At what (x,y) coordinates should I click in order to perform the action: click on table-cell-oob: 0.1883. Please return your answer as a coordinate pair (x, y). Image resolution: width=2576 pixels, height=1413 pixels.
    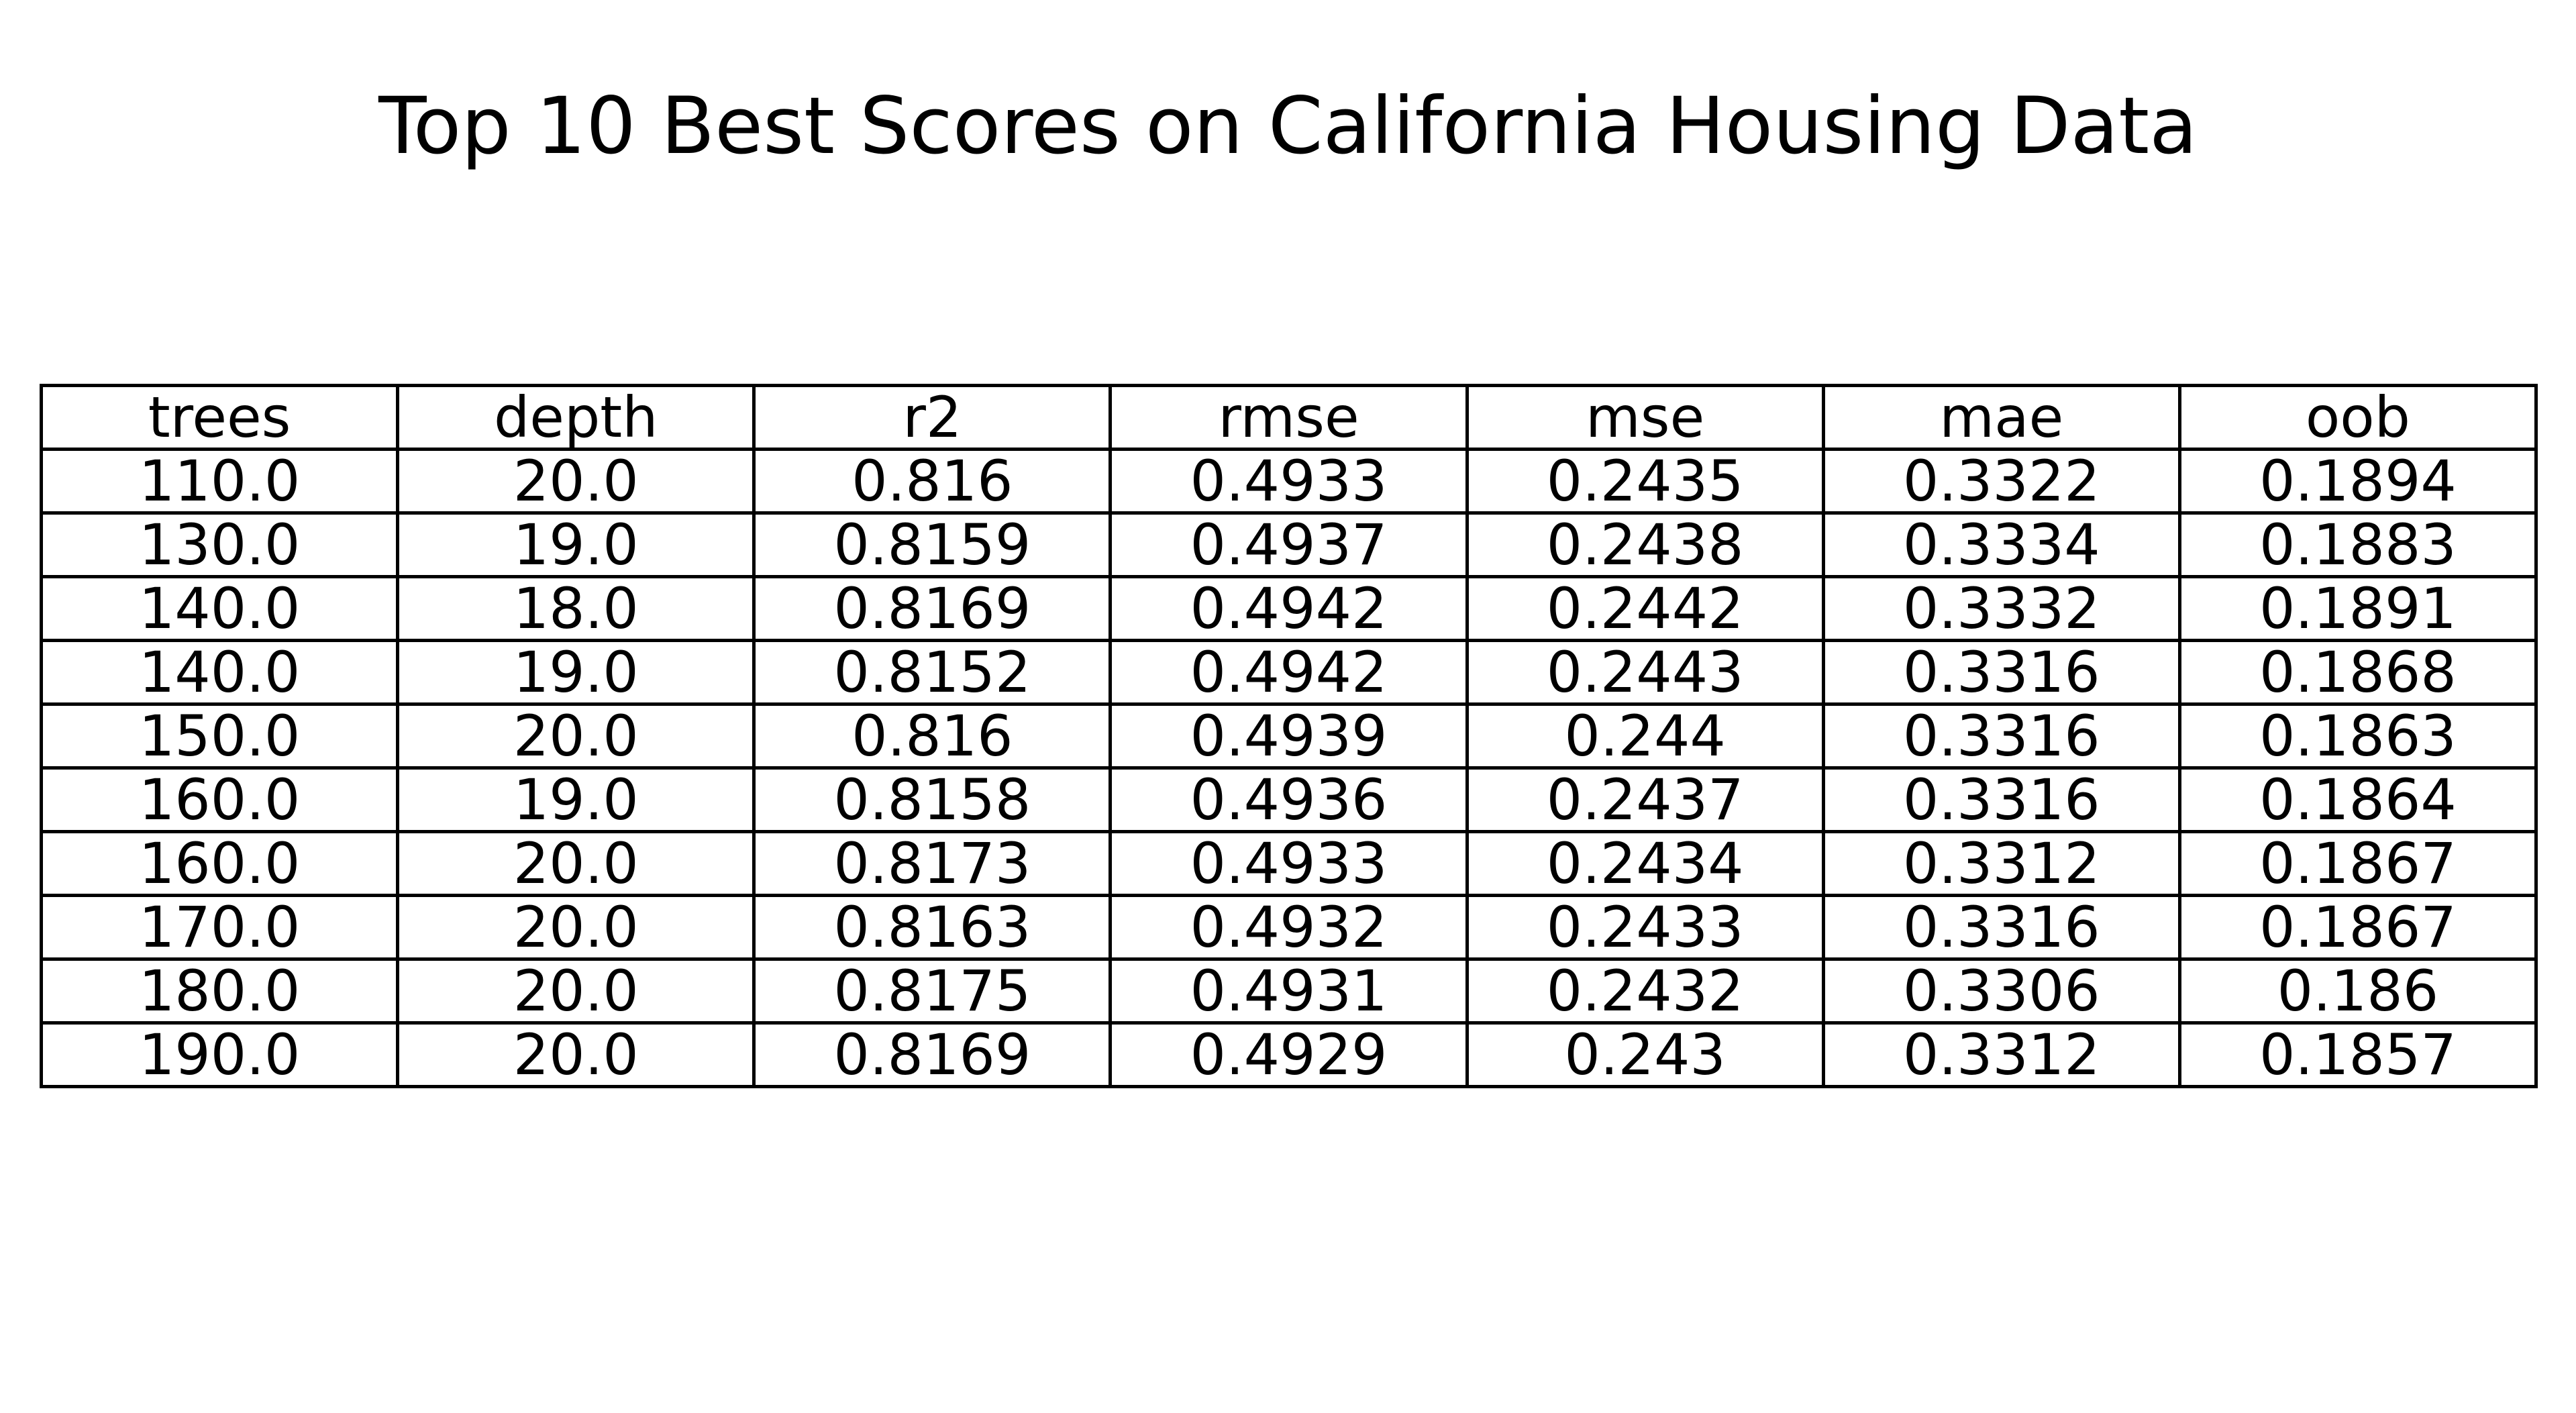
    Looking at the image, I should click on (2357, 544).